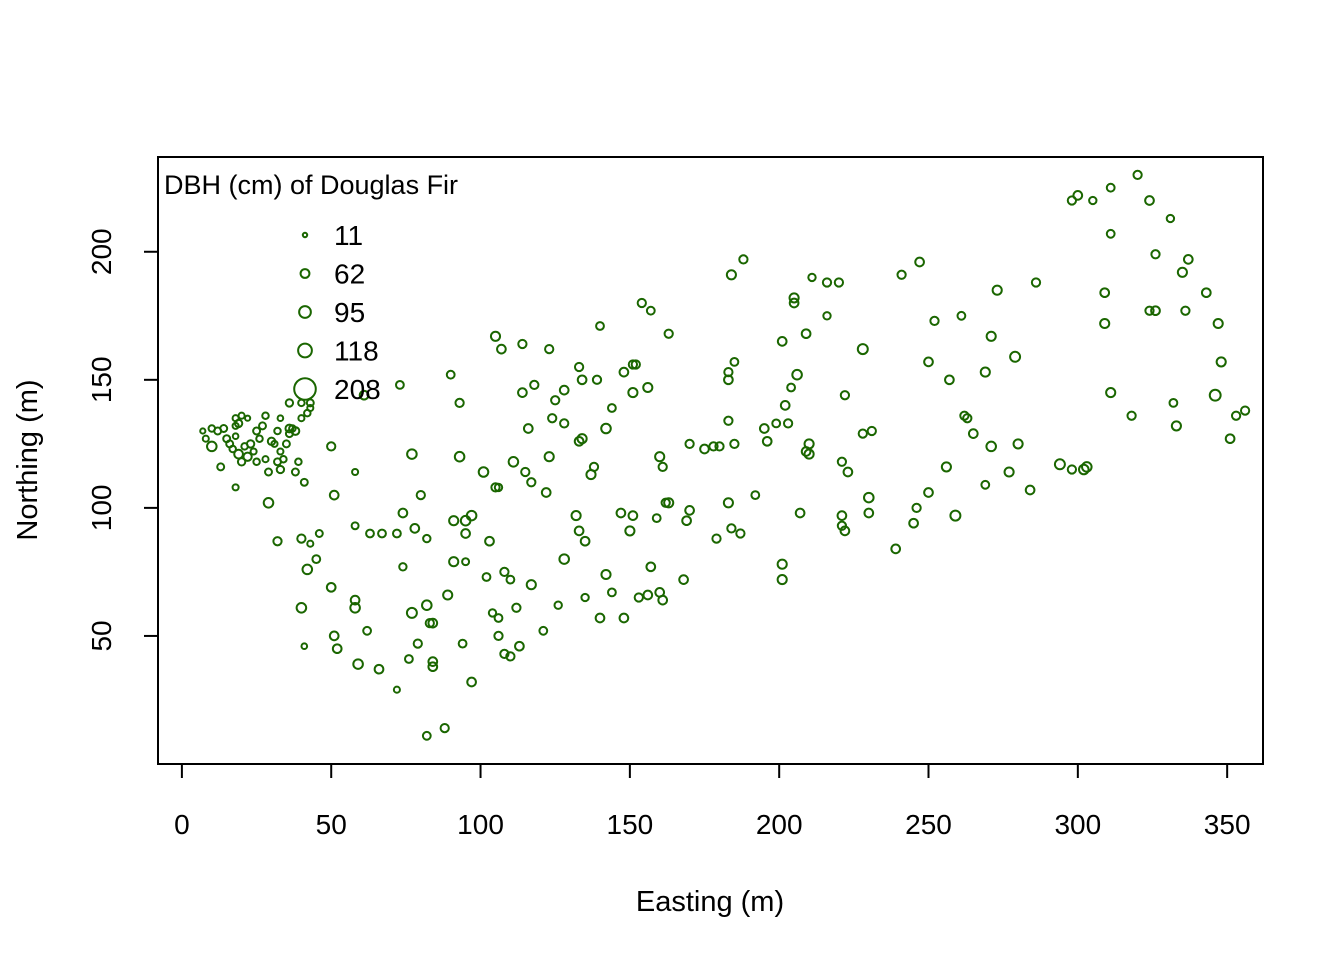 Image resolution: width=1344 pixels, height=960 pixels. I want to click on legend-entry-label: 118, so click(356, 351).